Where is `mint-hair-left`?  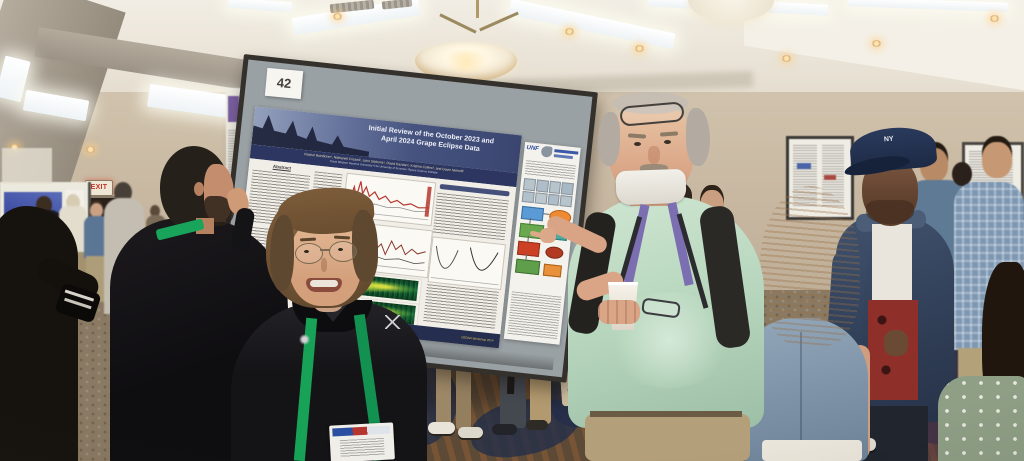
mint-hair-left is located at coordinates (609, 139).